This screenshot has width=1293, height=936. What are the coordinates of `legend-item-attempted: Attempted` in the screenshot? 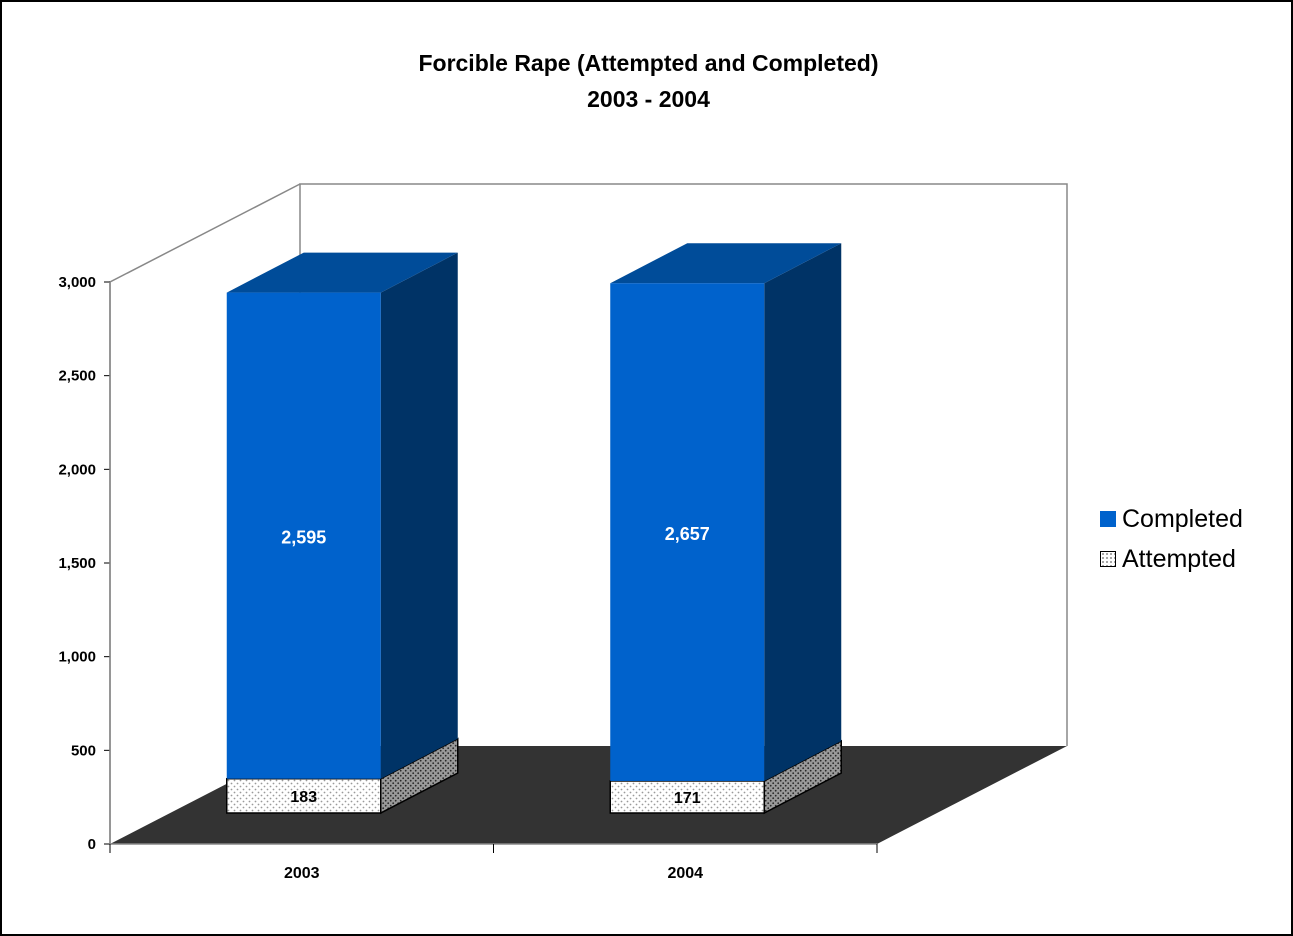 It's located at (1171, 559).